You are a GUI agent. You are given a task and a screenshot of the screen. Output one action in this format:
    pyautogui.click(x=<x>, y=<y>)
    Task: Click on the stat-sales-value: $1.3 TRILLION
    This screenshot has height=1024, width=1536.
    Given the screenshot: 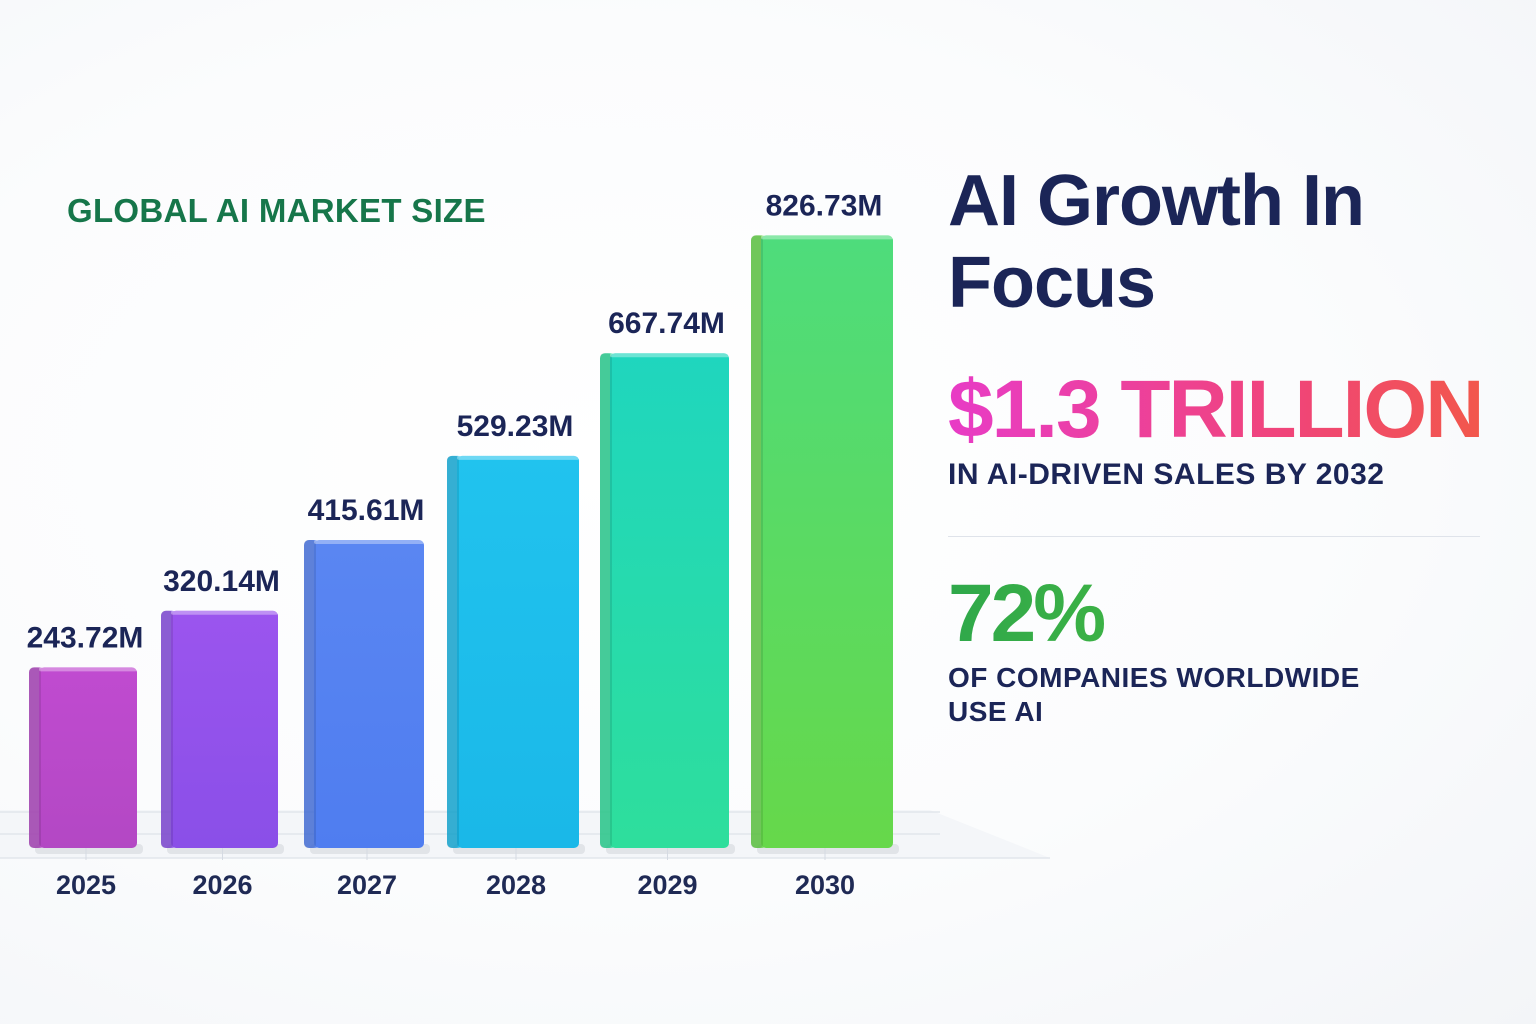 What is the action you would take?
    pyautogui.click(x=1228, y=410)
    